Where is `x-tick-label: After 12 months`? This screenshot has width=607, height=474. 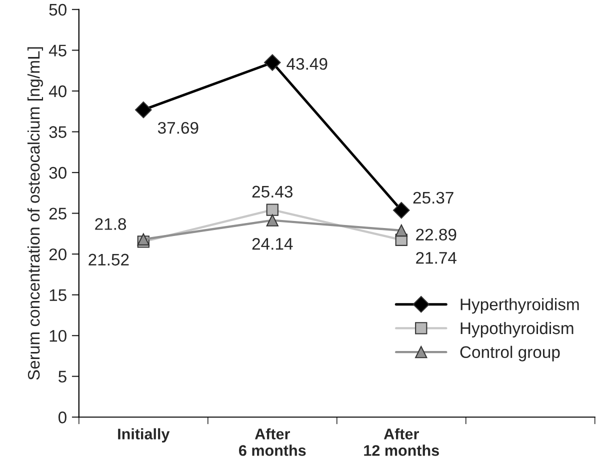
x-tick-label: After 12 months is located at coordinates (401, 442).